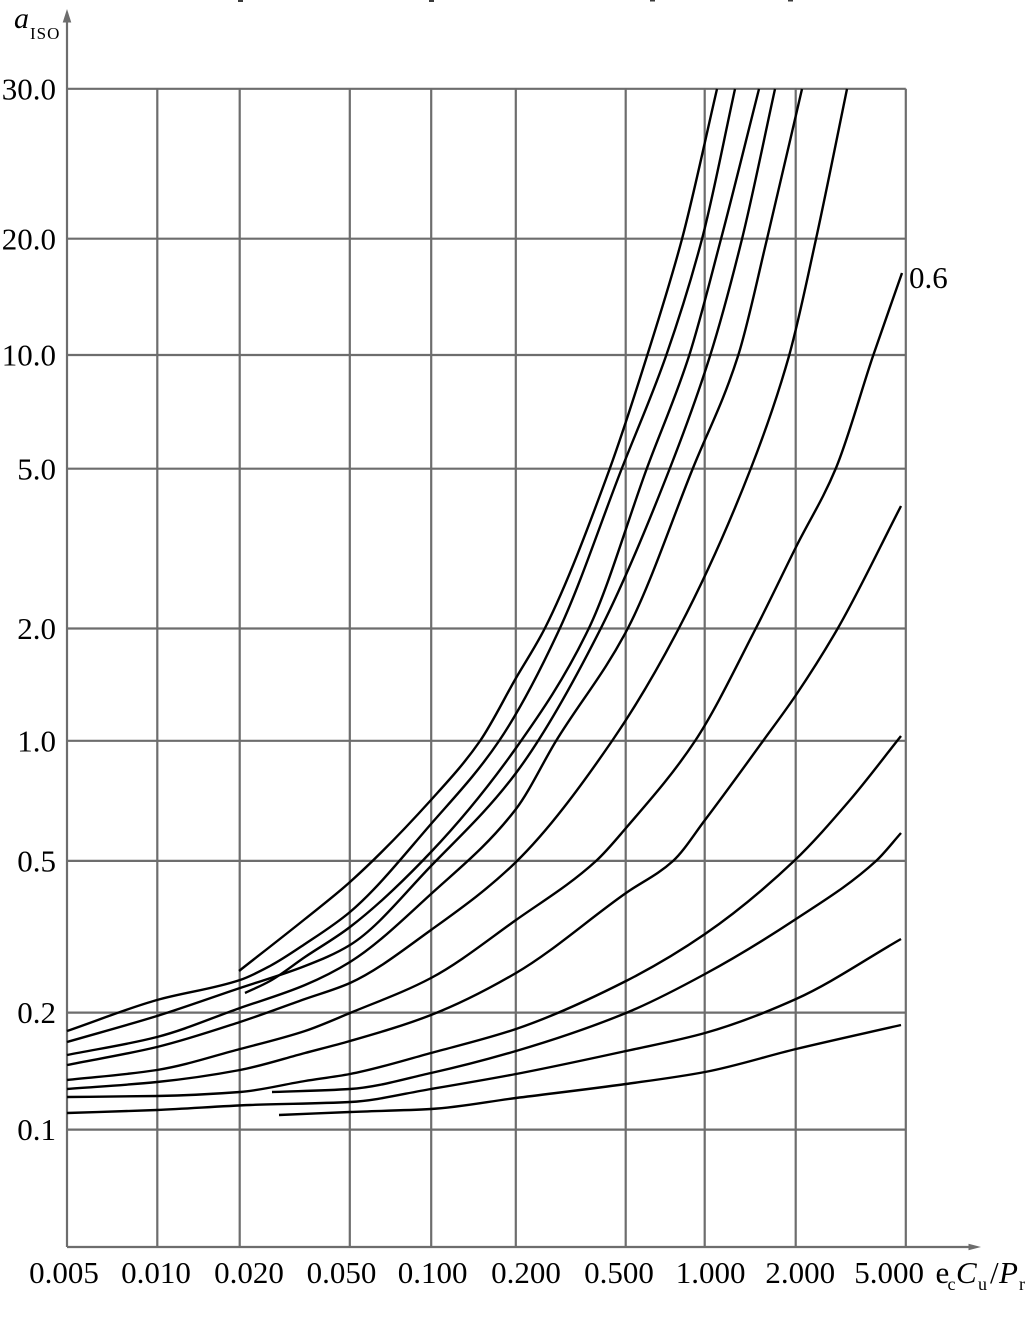 The width and height of the screenshot is (1035, 1317). Describe the element at coordinates (45, 33) in the screenshot. I see `svg-text: ISO` at that location.